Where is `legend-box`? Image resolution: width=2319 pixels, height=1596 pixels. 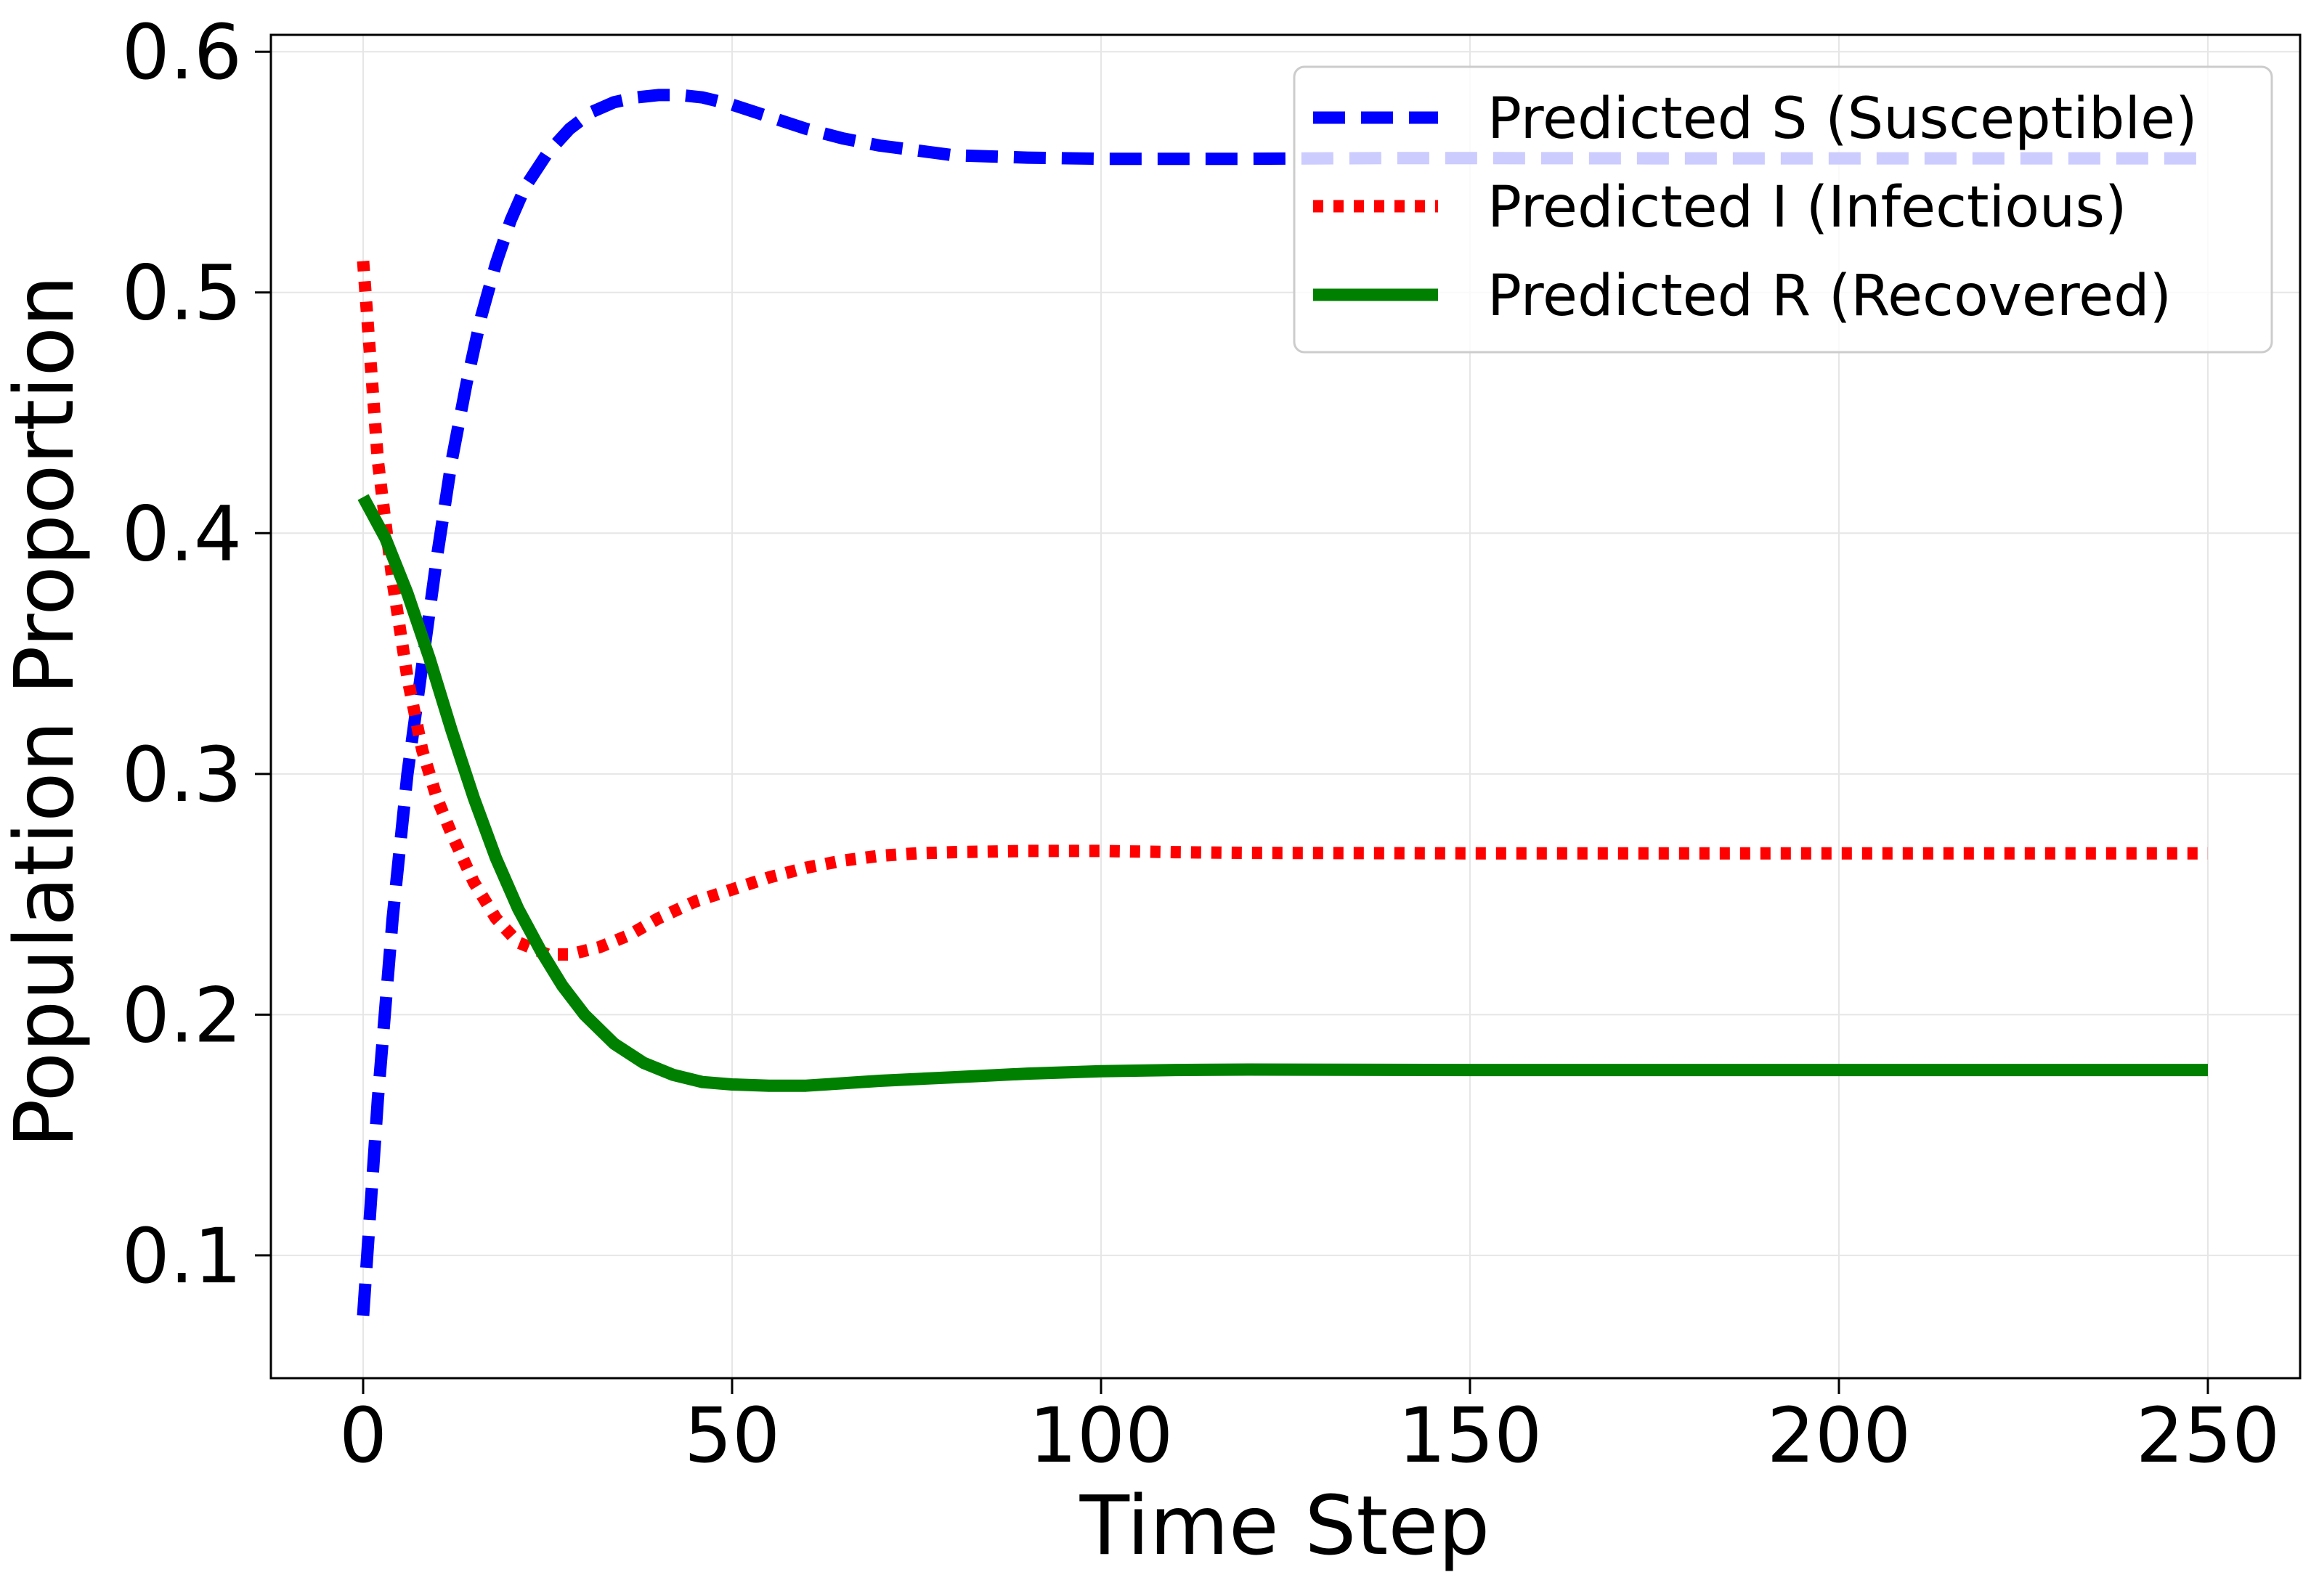 legend-box is located at coordinates (1783, 209).